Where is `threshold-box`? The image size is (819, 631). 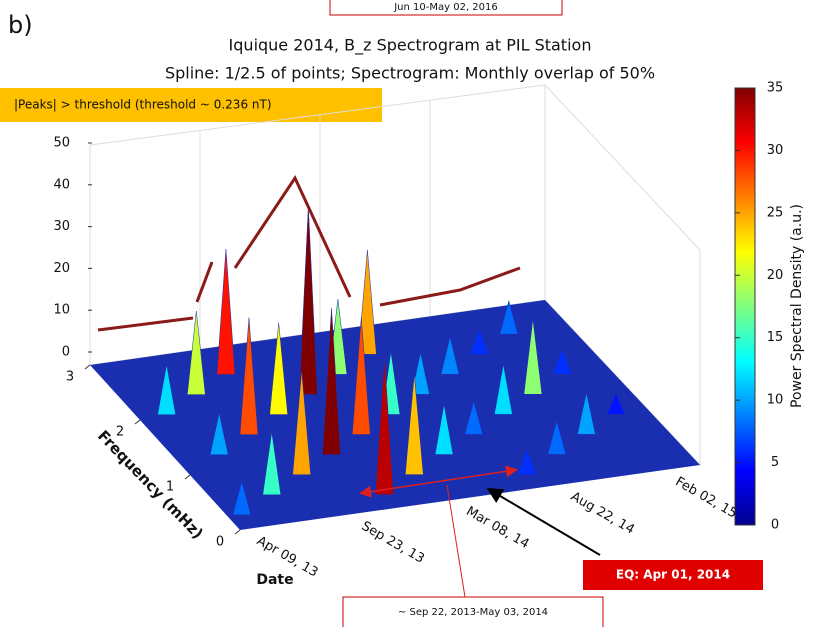
threshold-box is located at coordinates (191, 105).